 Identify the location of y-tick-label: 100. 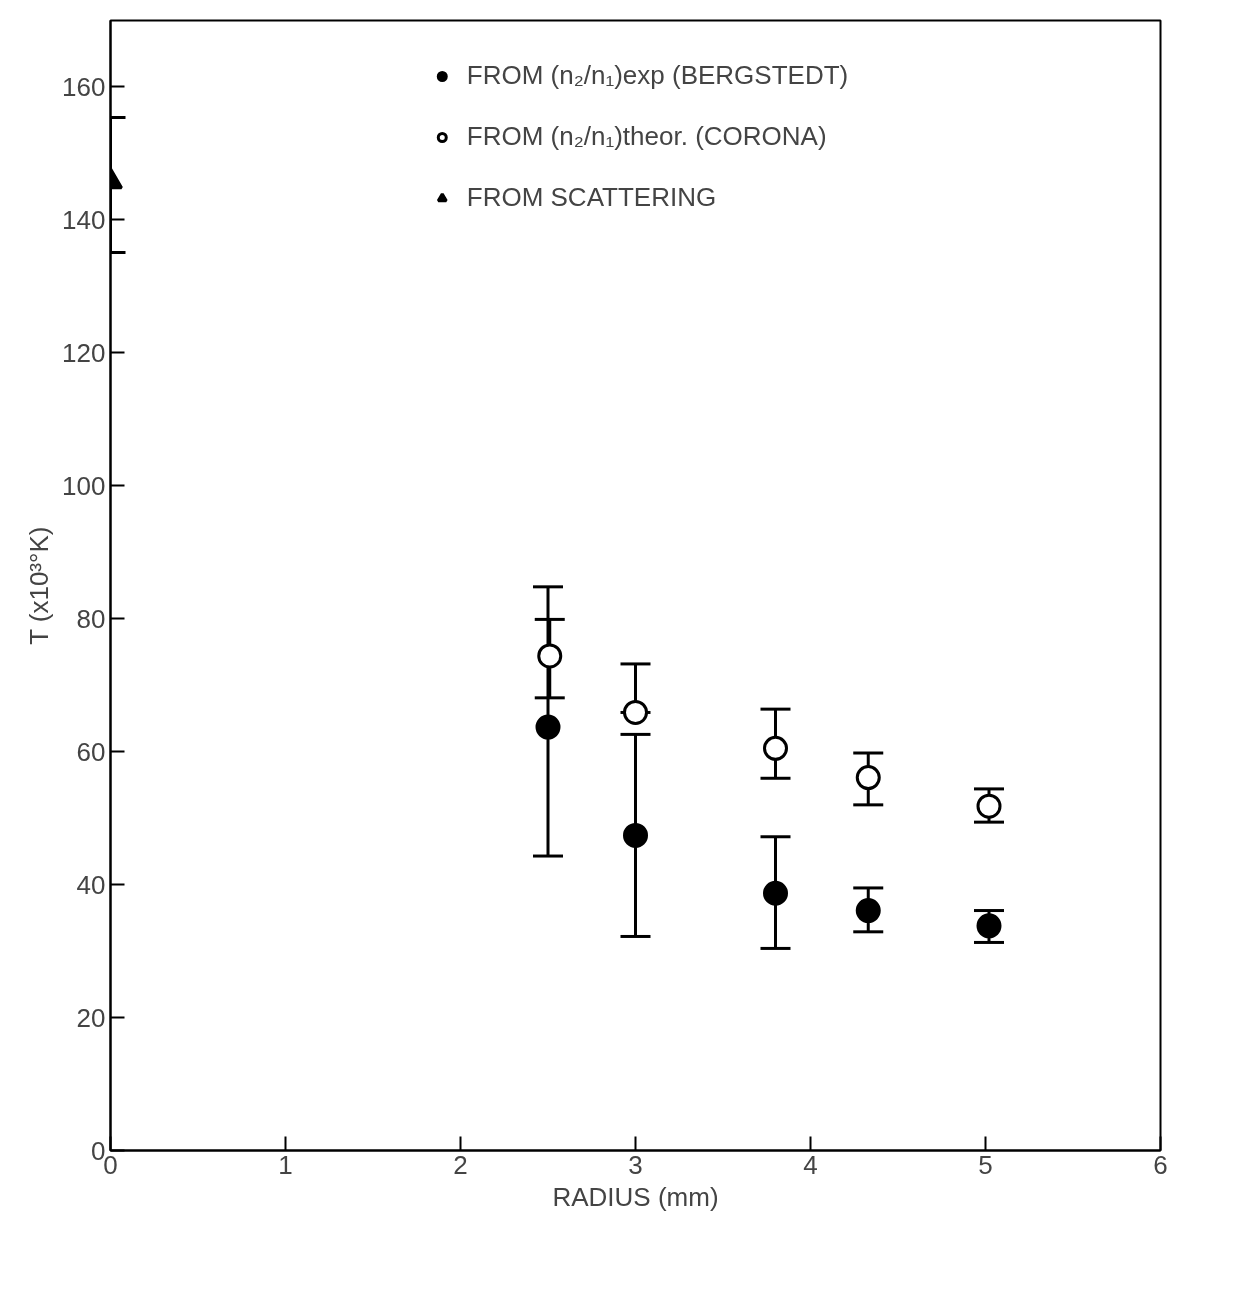
(84, 485).